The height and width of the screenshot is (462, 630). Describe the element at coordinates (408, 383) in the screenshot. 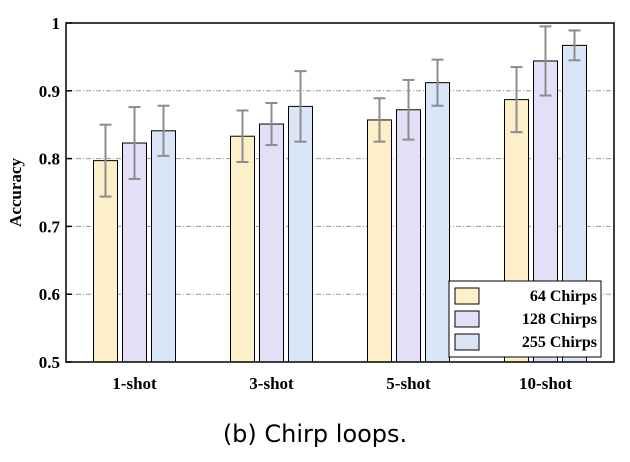

I see `x-tick-label: 5-shot` at that location.